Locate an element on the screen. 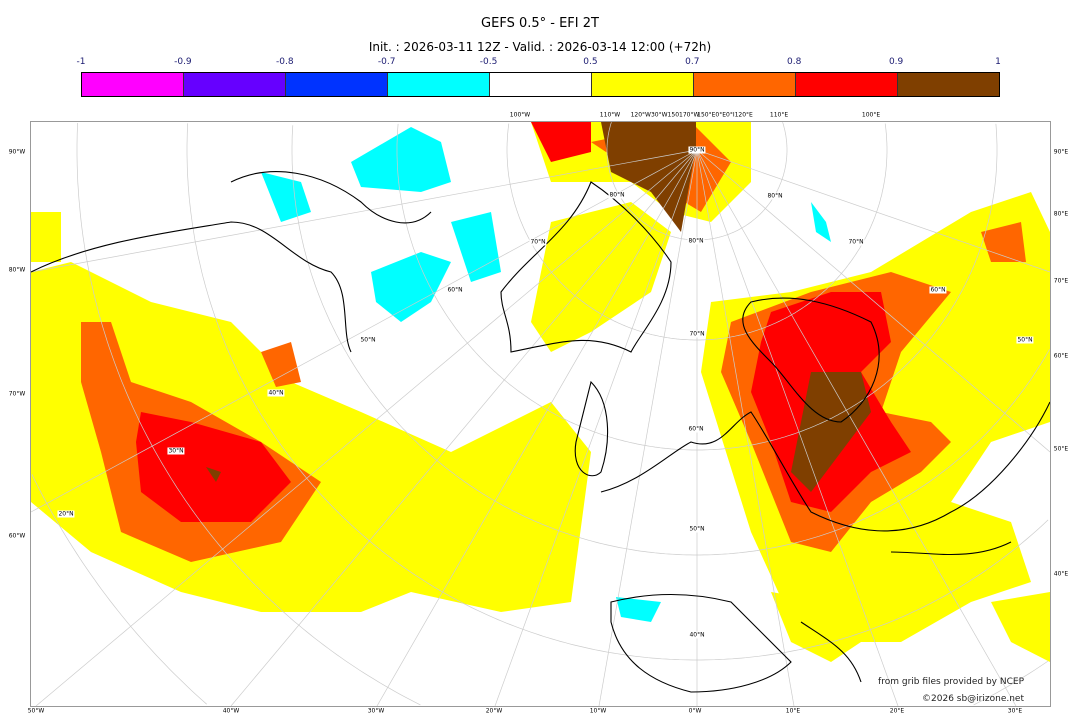  latitude-label: 30°N is located at coordinates (176, 451).